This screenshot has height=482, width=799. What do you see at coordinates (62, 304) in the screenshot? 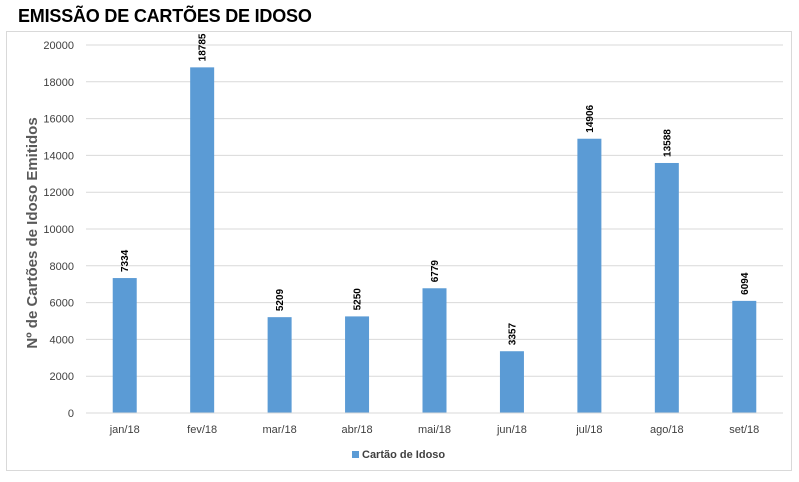
I see `y-tick-label: 6000` at bounding box center [62, 304].